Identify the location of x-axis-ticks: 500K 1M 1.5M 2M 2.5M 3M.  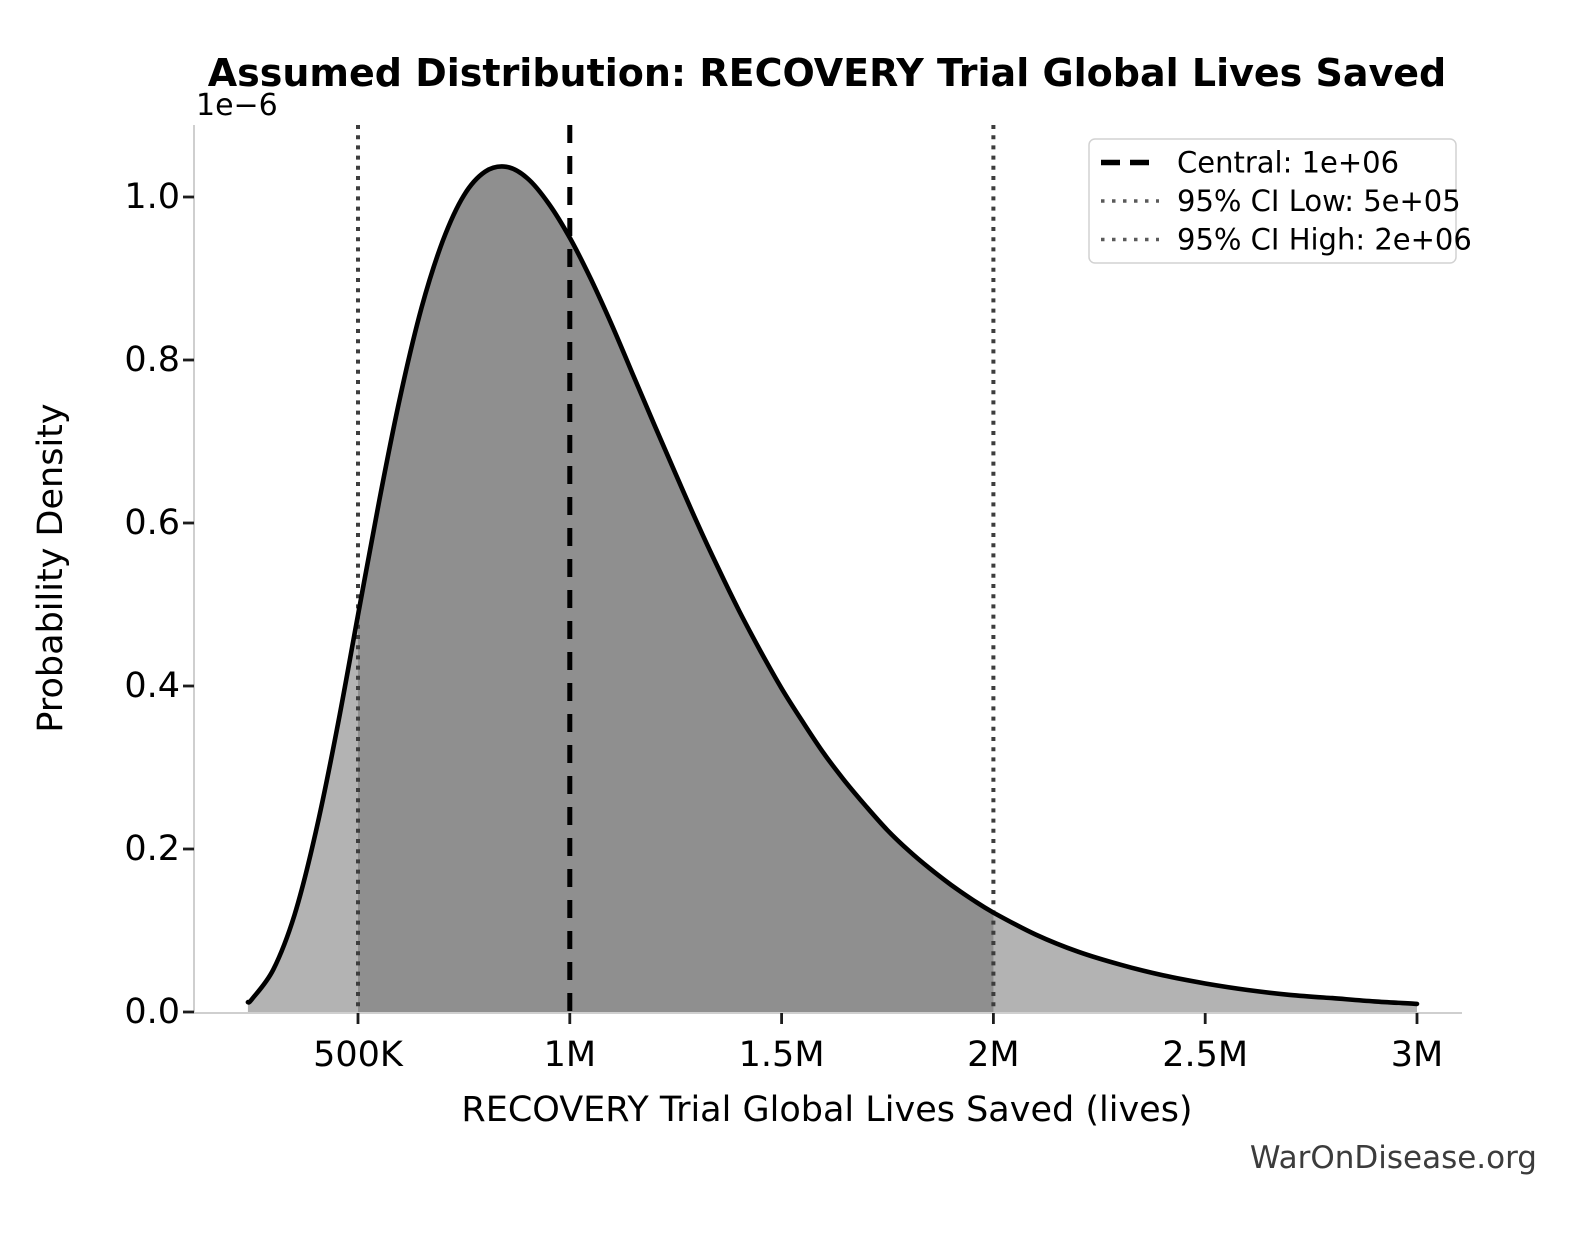
(878, 1044).